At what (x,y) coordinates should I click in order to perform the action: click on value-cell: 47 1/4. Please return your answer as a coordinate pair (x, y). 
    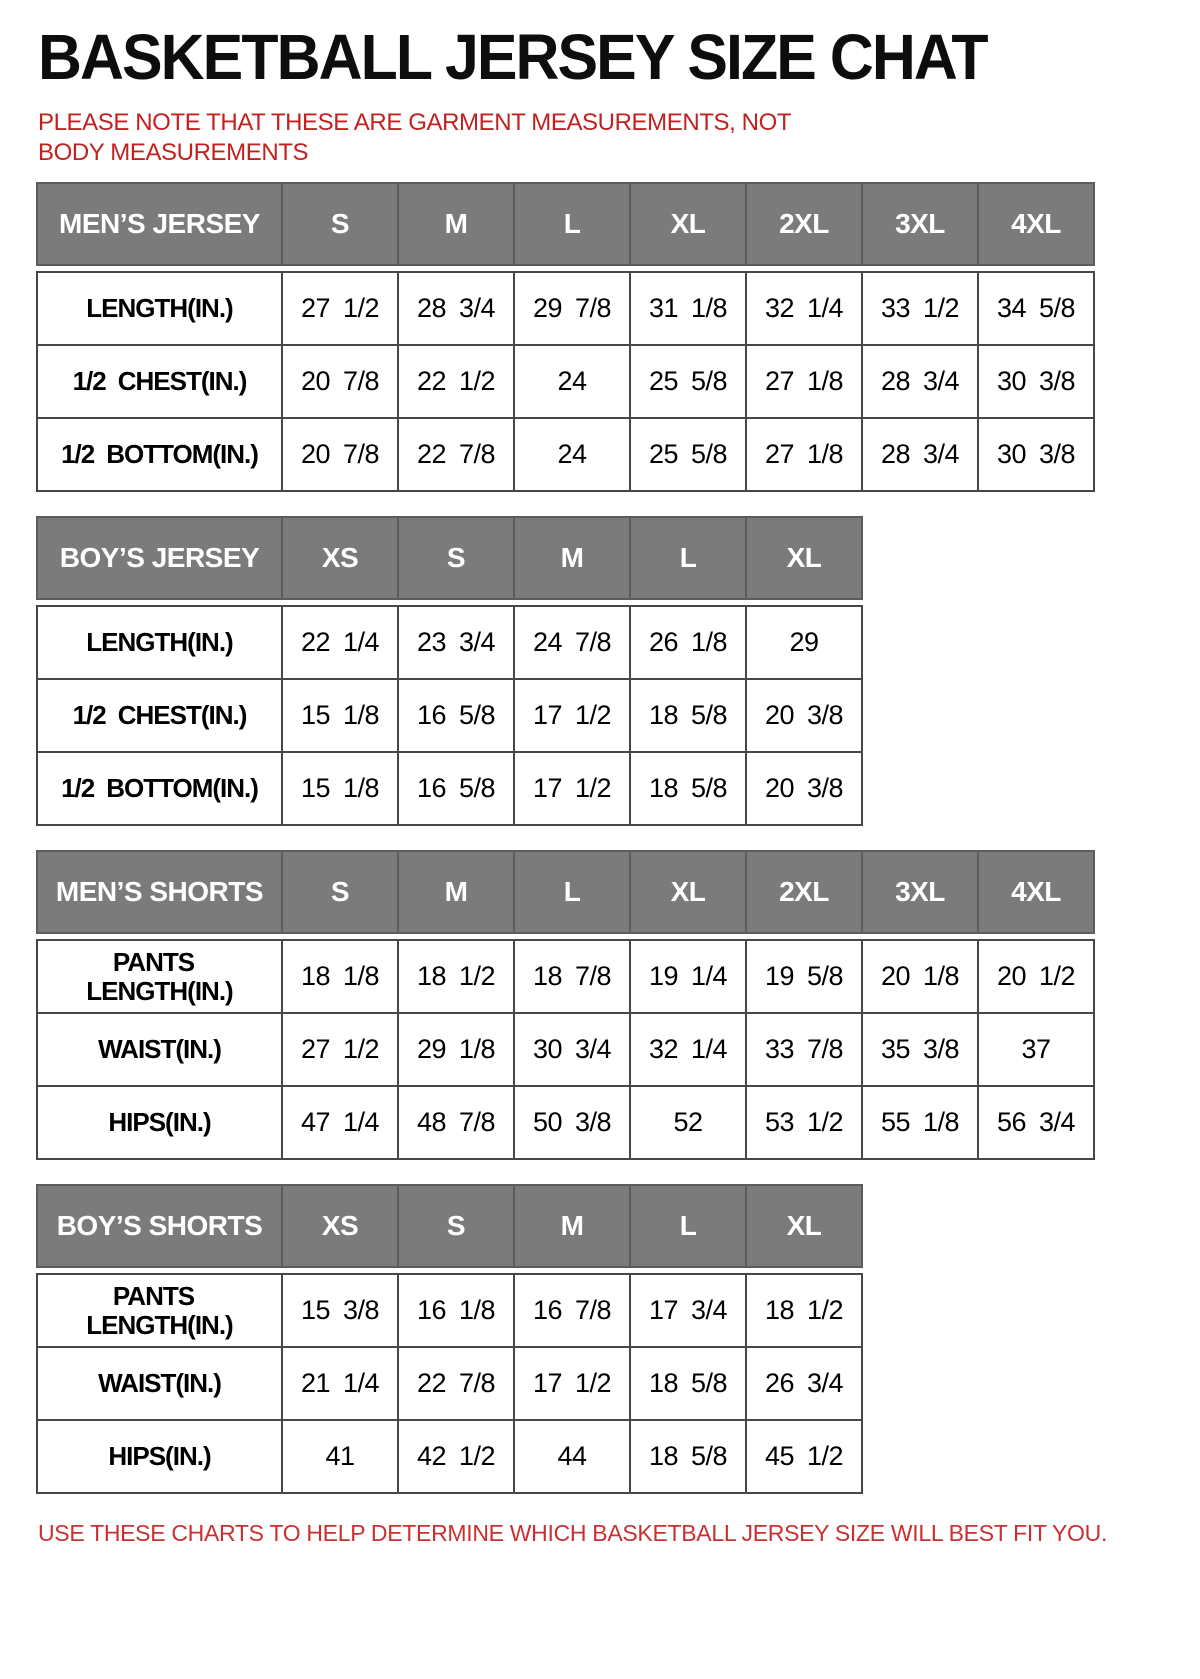
    Looking at the image, I should click on (340, 1122).